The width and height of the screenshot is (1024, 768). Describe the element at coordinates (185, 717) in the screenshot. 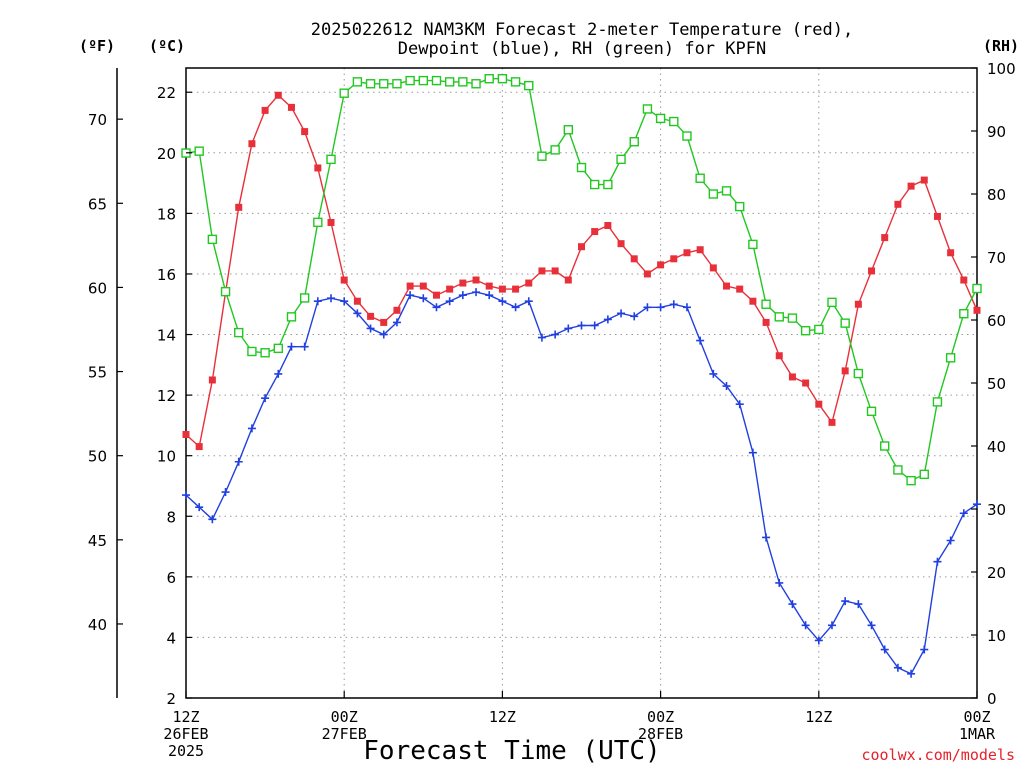

I see `x-tick-label: 12Z` at that location.